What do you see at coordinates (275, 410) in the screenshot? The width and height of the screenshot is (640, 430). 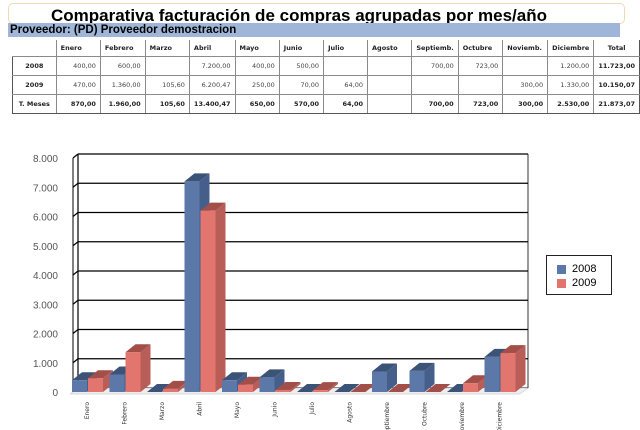 I see `x-tick-label: Junio` at bounding box center [275, 410].